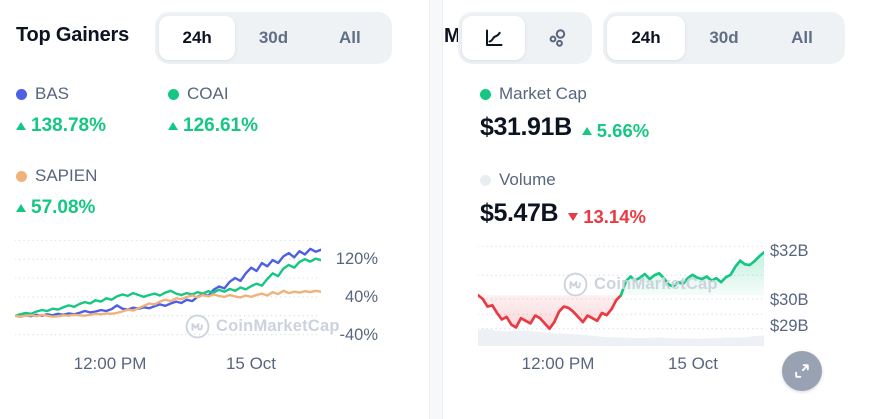 The height and width of the screenshot is (419, 870). I want to click on right-tab-24h: 24h, so click(646, 38).